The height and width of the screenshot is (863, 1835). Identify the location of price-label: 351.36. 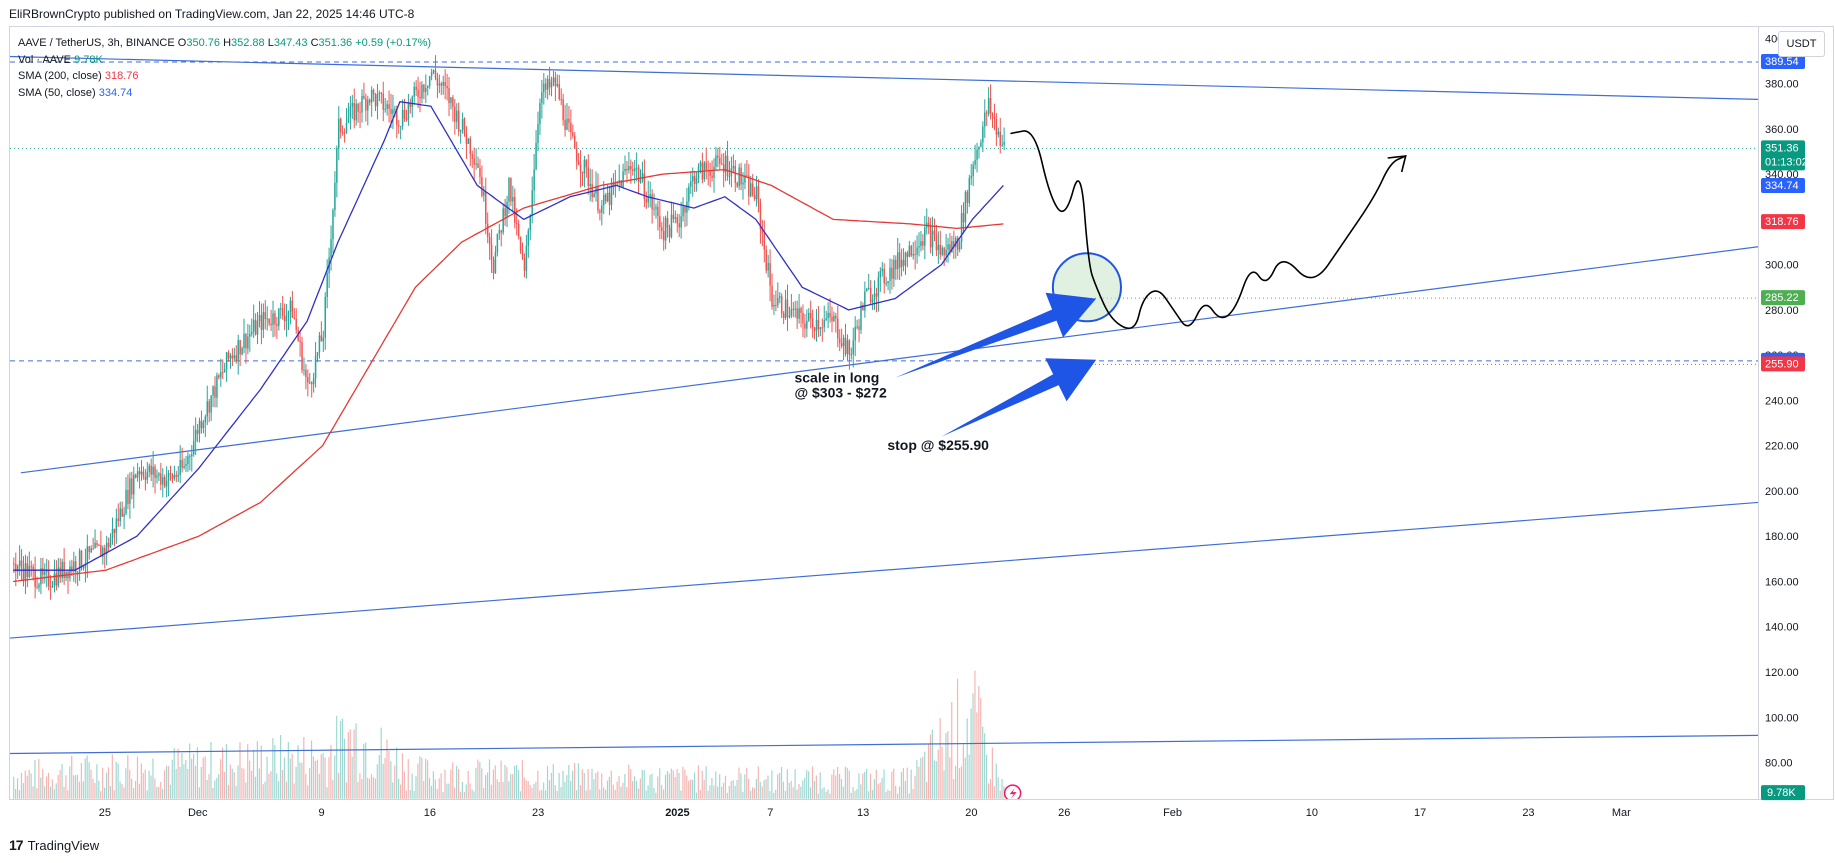
(1782, 148).